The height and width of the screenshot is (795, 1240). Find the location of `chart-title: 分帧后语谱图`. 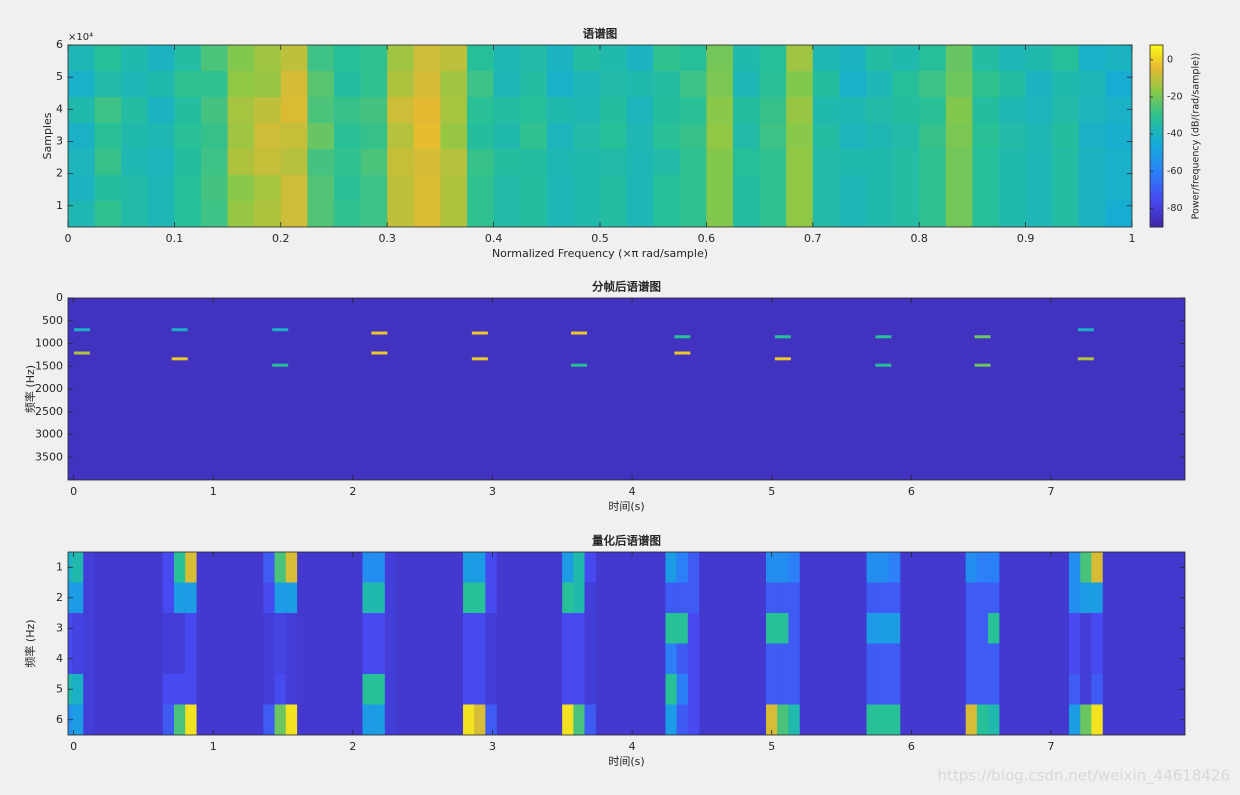

chart-title: 分帧后语谱图 is located at coordinates (626, 287).